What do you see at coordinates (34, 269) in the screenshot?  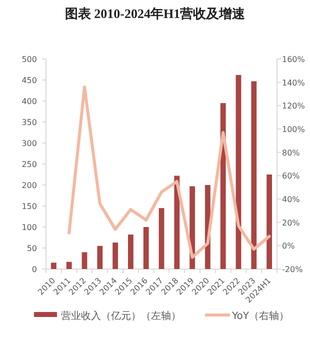 I see `y-tick-label: 0` at bounding box center [34, 269].